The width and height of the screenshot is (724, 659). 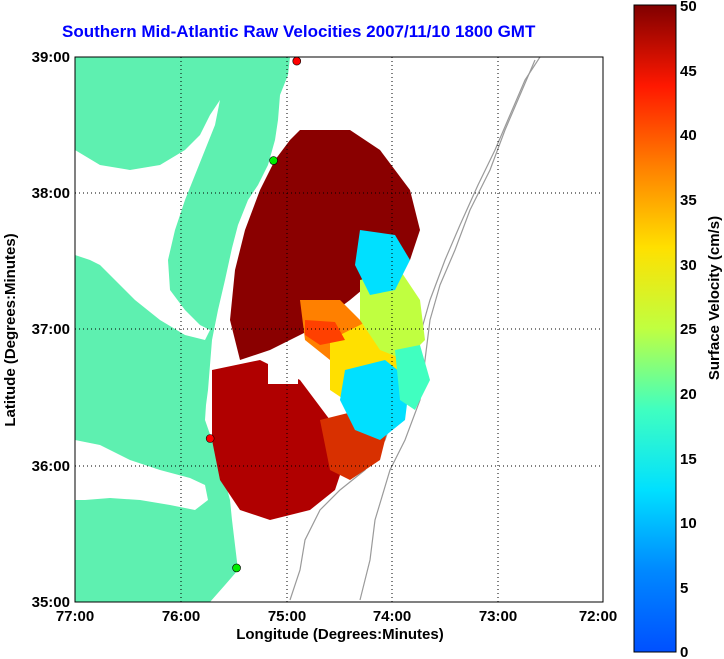 I want to click on y-tick-label: 36:00, so click(x=51, y=466).